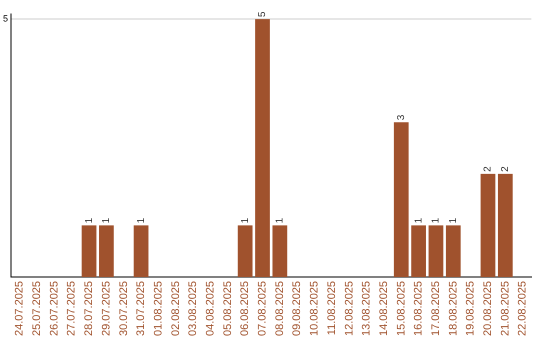  Describe the element at coordinates (158, 308) in the screenshot. I see `x-tick-label: 01.08.2025` at that location.